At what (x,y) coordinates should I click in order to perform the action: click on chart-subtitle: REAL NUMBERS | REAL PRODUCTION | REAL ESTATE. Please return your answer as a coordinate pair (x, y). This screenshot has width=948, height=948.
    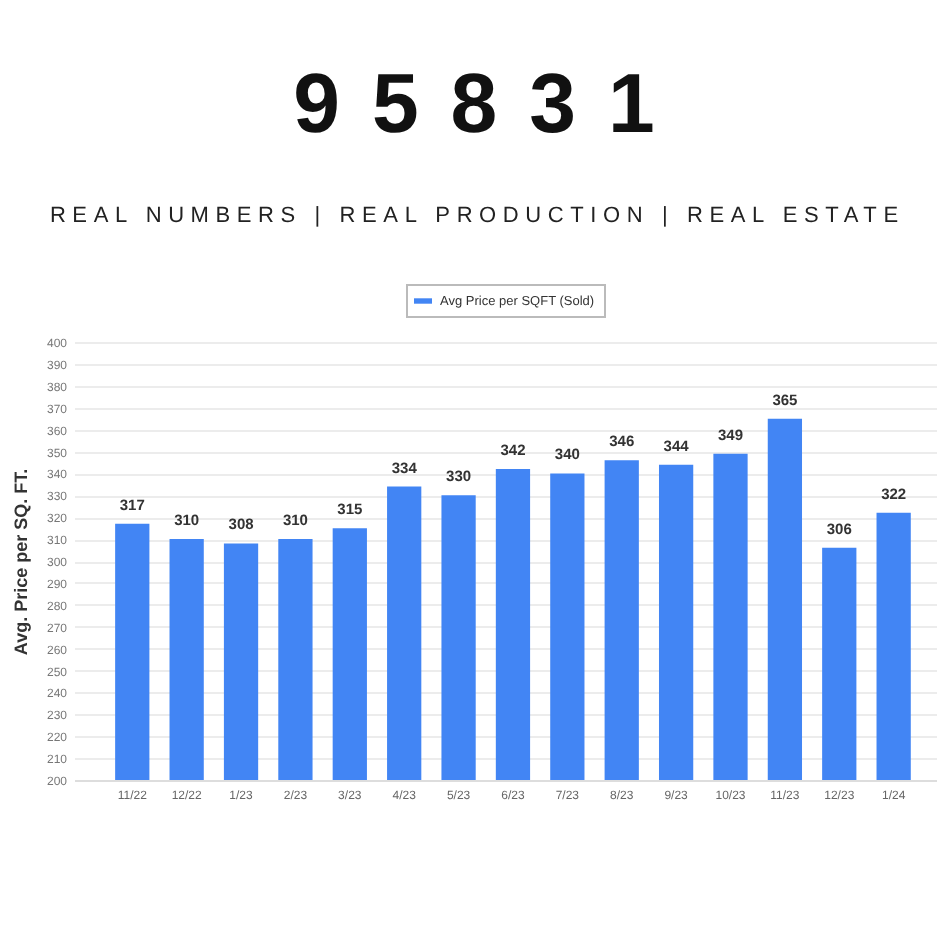
    Looking at the image, I should click on (477, 217).